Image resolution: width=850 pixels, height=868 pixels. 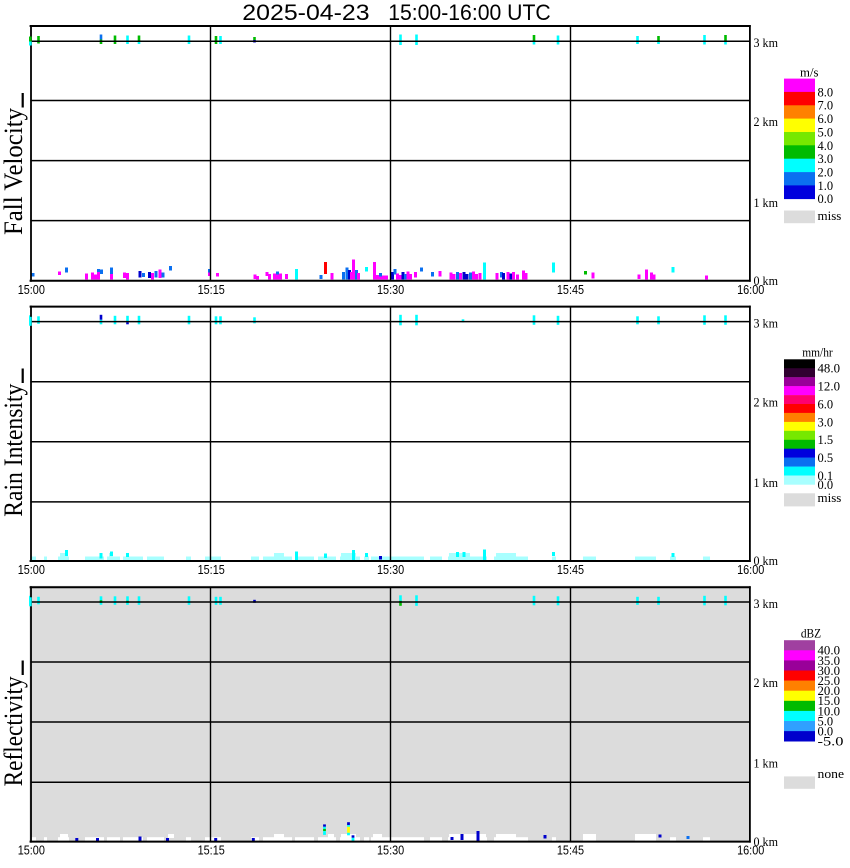 What do you see at coordinates (829, 368) in the screenshot?
I see `svg-text: 48.0` at bounding box center [829, 368].